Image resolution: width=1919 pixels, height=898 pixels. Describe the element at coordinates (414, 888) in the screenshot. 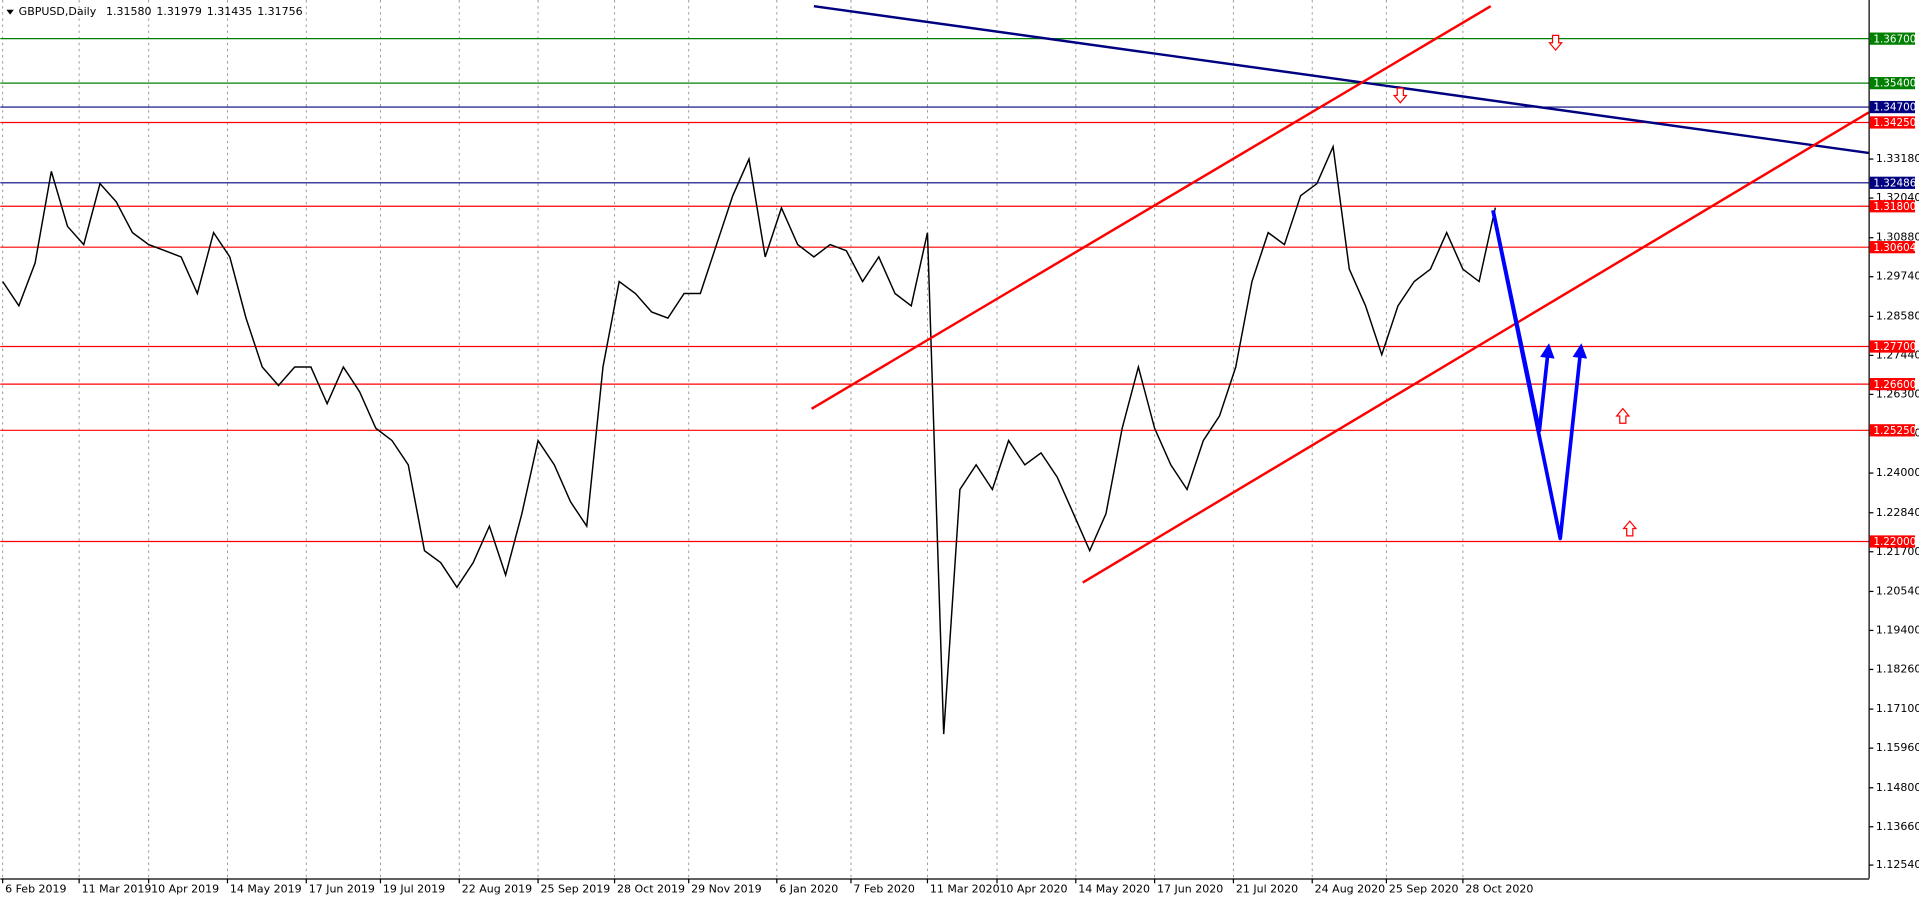

I see `x-tick-label: 19 Jul 2019` at that location.